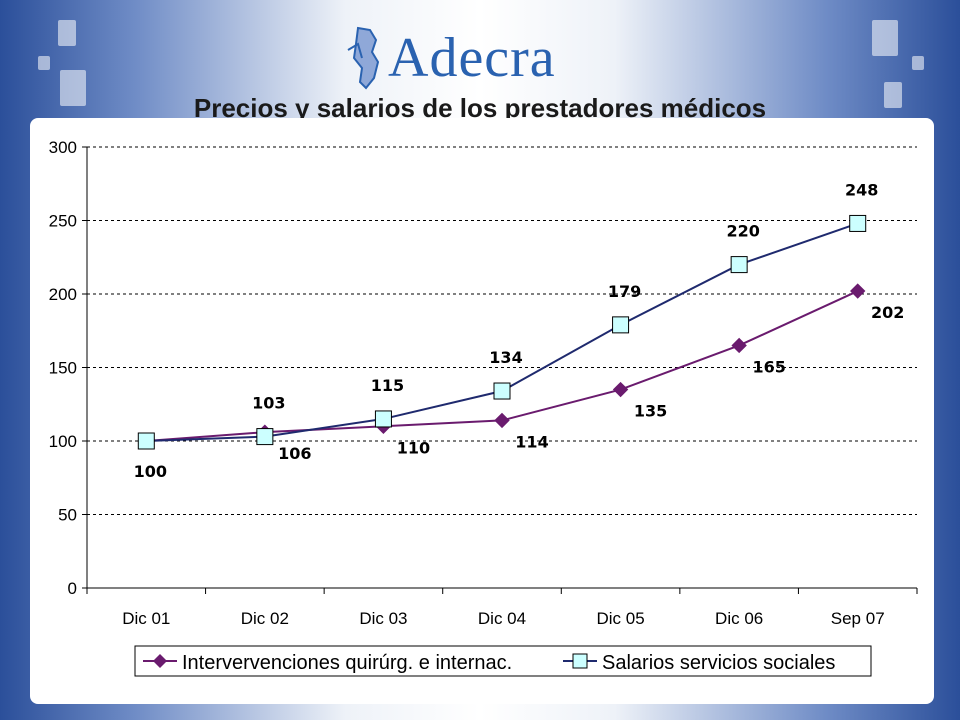 This screenshot has height=720, width=960. What do you see at coordinates (63, 294) in the screenshot?
I see `y-tick-label: 200` at bounding box center [63, 294].